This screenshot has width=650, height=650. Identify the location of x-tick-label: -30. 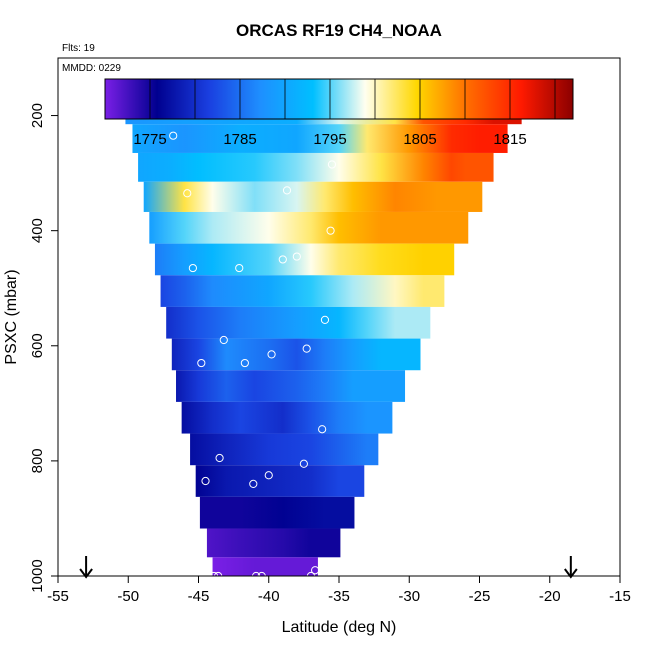
(409, 596).